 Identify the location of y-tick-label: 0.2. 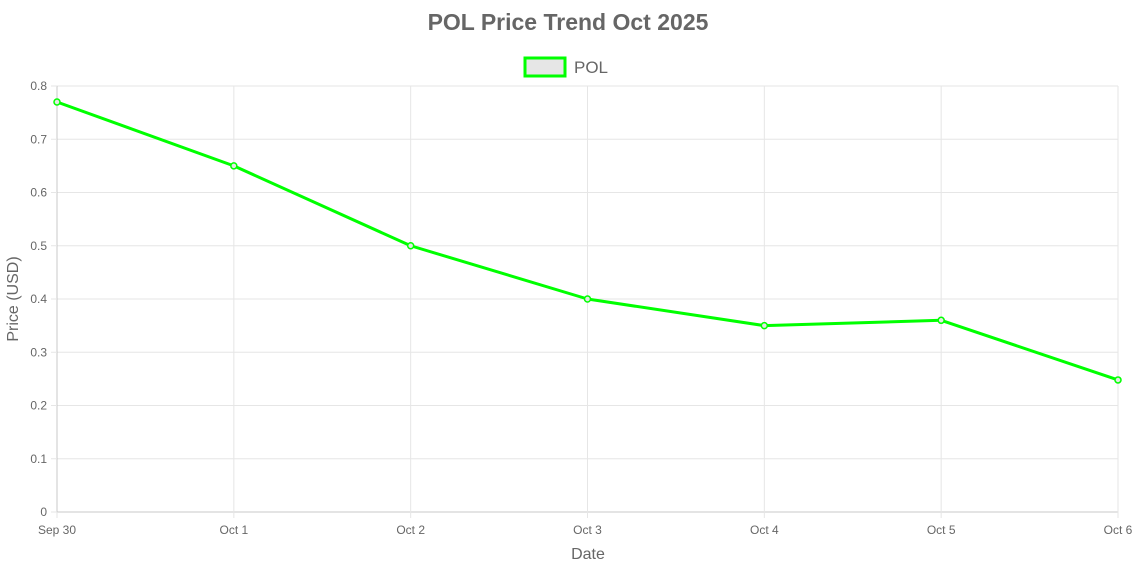
(38, 406).